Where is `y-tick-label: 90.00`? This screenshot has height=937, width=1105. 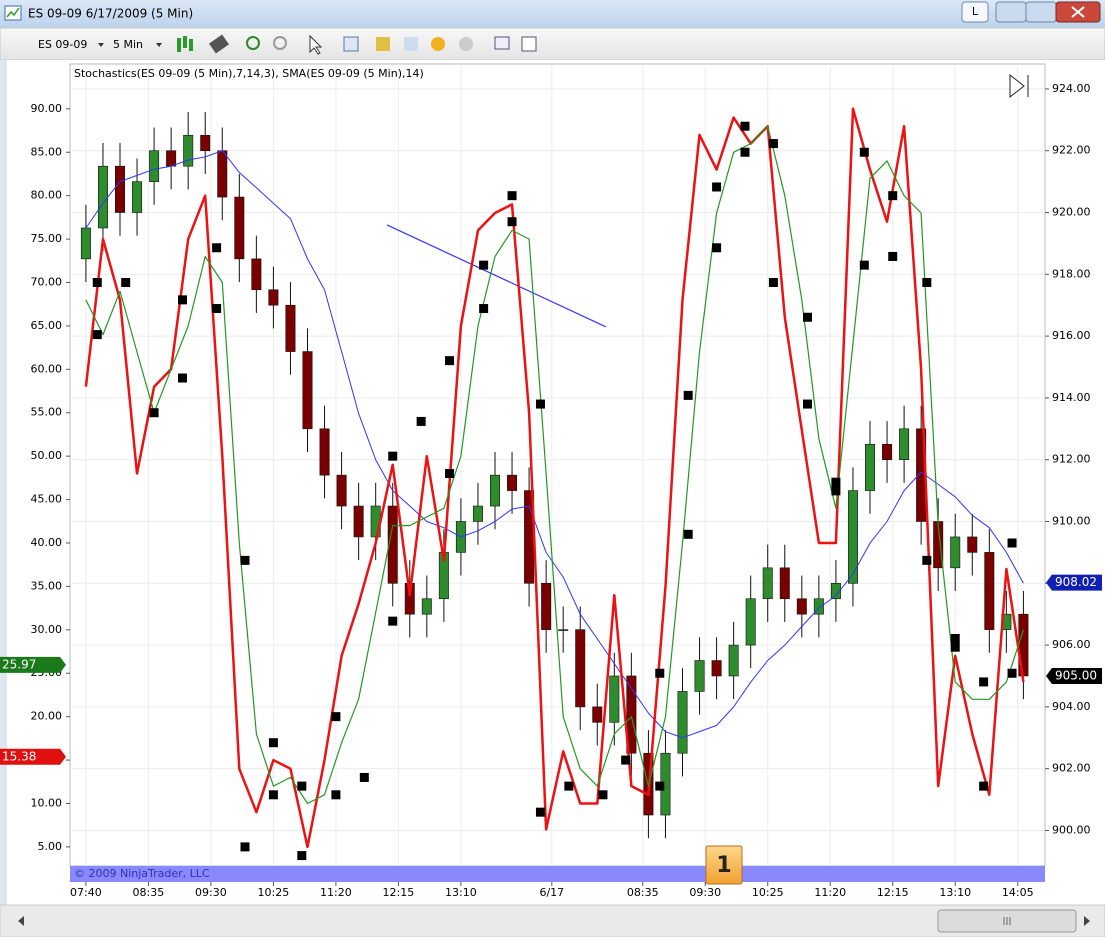 y-tick-label: 90.00 is located at coordinates (47, 108).